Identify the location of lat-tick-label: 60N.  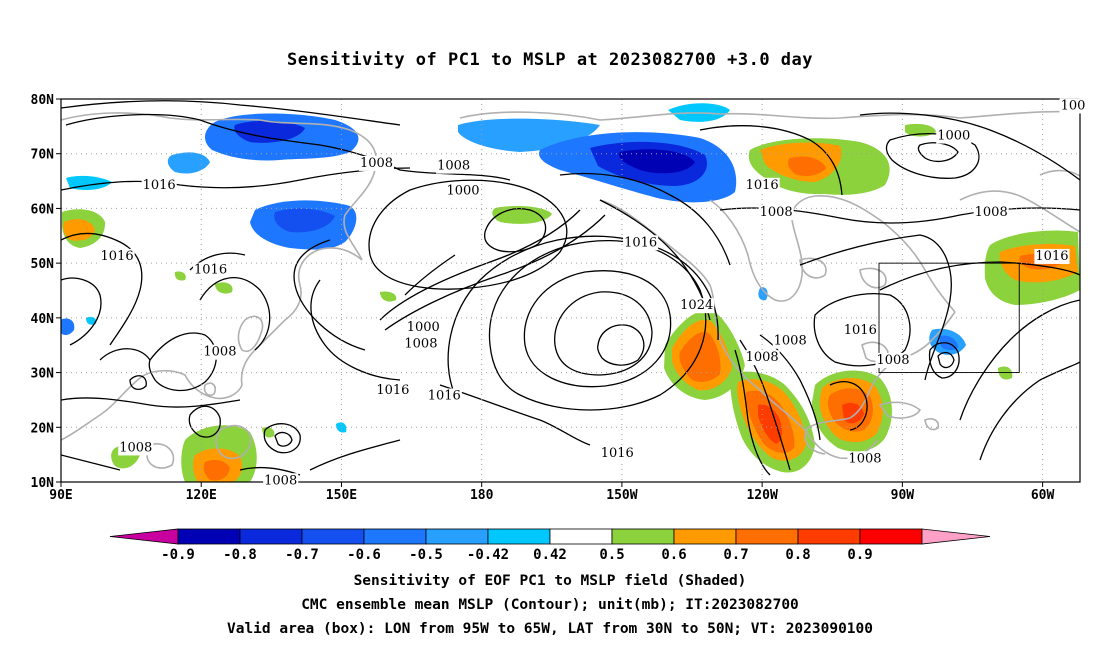
(43, 209).